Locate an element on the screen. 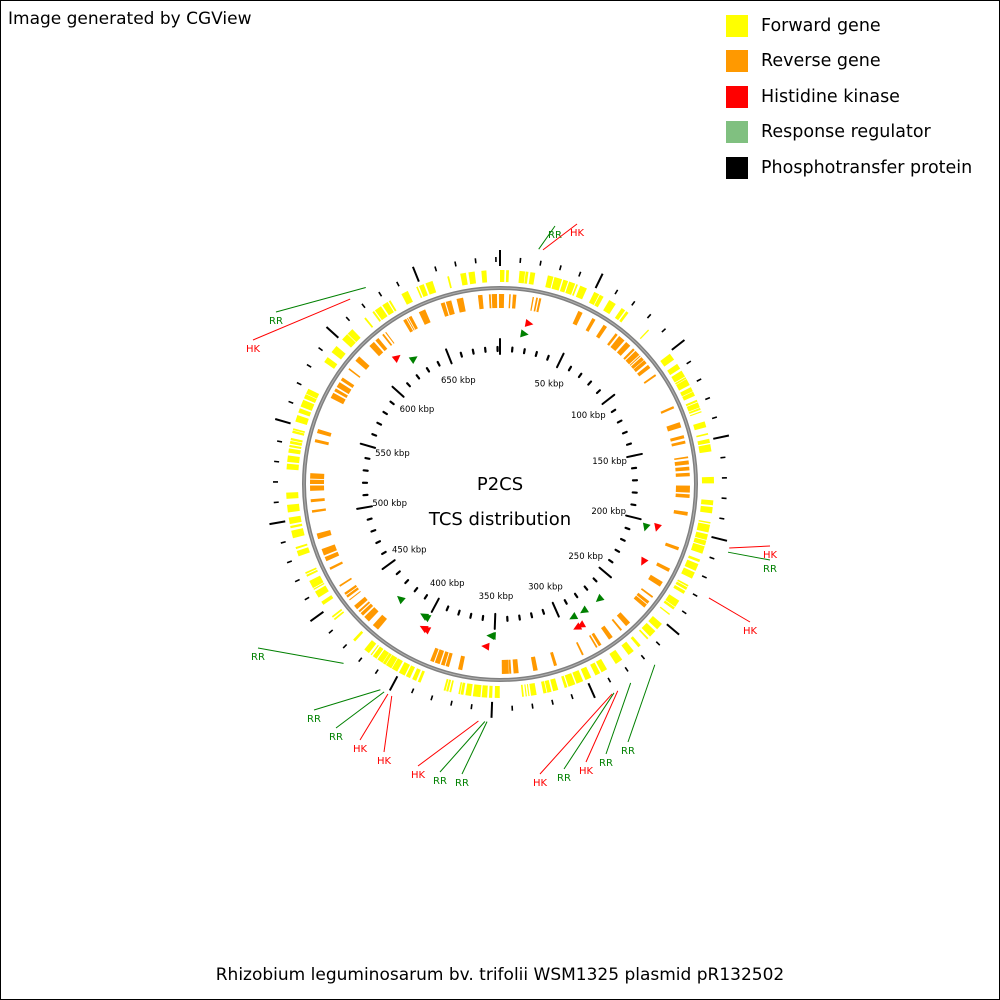 The height and width of the screenshot is (1000, 1000). inner-tick-ring is located at coordinates (499, 484).